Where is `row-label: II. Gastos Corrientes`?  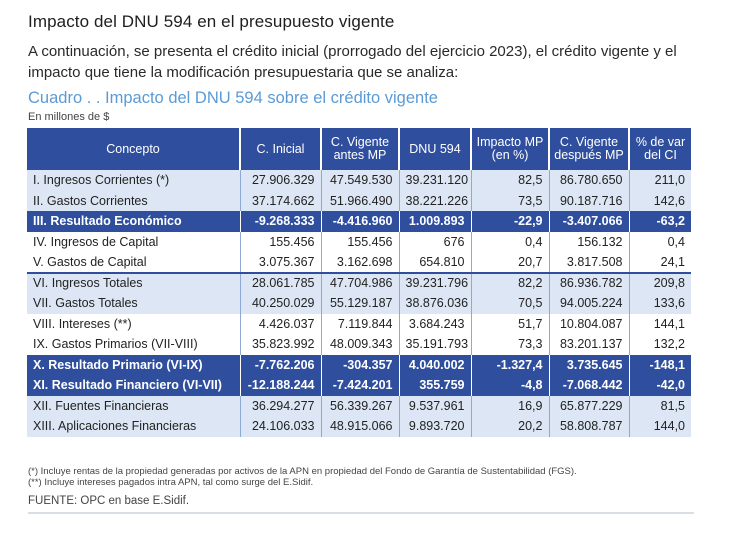
row-label: II. Gastos Corrientes is located at coordinates (134, 200).